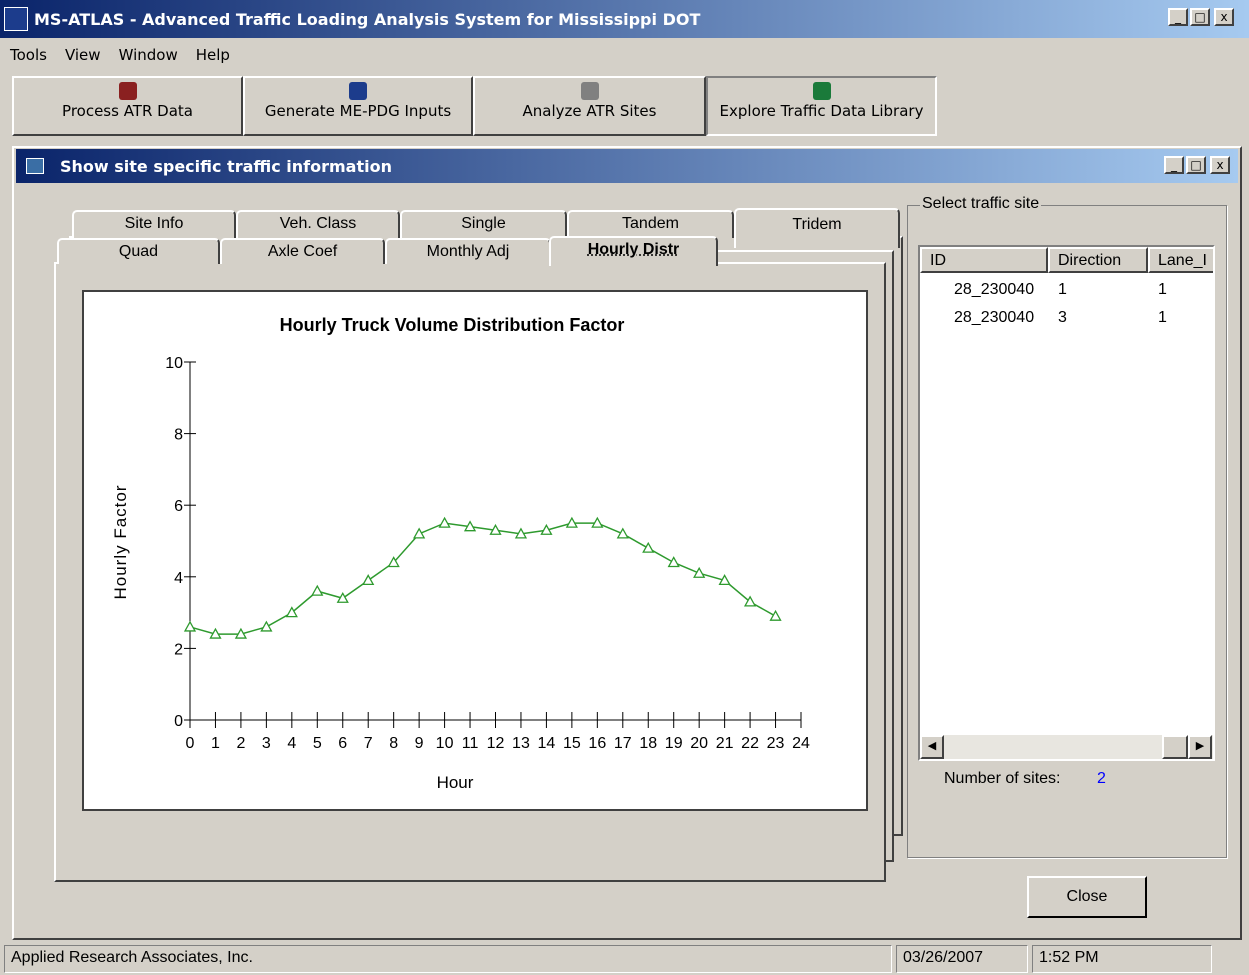 The image size is (1249, 975). Describe the element at coordinates (470, 743) in the screenshot. I see `x-tick-label: 11` at that location.